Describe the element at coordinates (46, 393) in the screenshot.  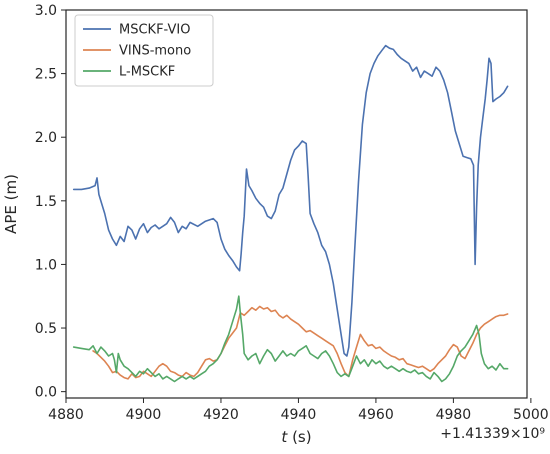
I see `y-tick-label-0: 0.0` at that location.